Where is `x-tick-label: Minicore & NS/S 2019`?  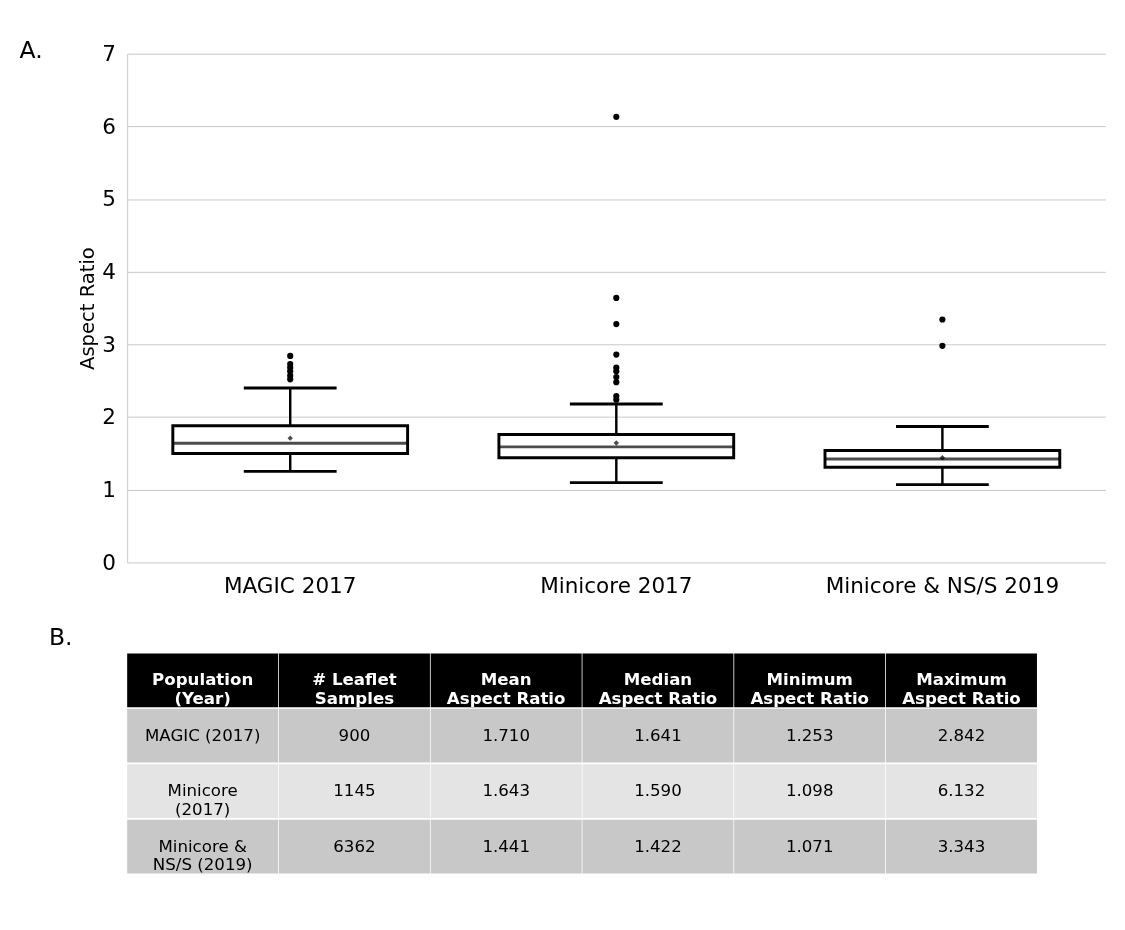
x-tick-label: Minicore & NS/S 2019 is located at coordinates (942, 586).